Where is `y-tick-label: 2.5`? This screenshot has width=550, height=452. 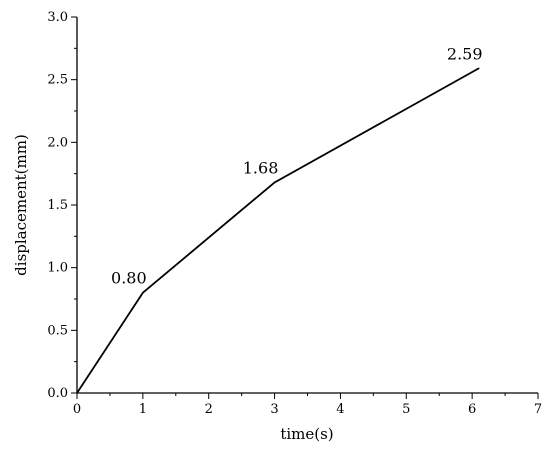 y-tick-label: 2.5 is located at coordinates (57, 80).